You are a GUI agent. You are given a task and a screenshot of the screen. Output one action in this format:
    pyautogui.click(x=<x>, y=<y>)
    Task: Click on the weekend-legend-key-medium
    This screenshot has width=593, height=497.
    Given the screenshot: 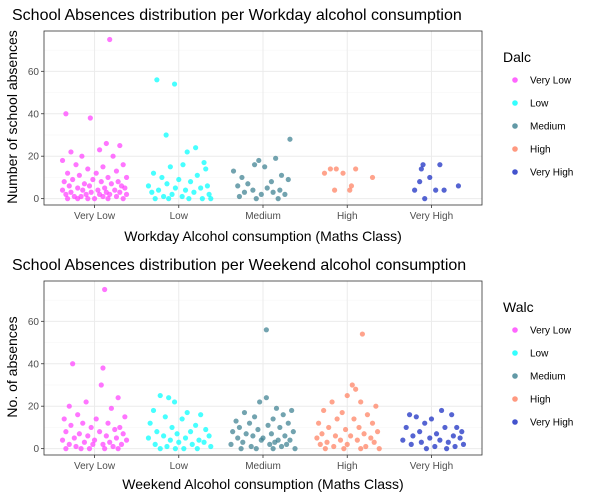 What is the action you would take?
    pyautogui.click(x=515, y=376)
    